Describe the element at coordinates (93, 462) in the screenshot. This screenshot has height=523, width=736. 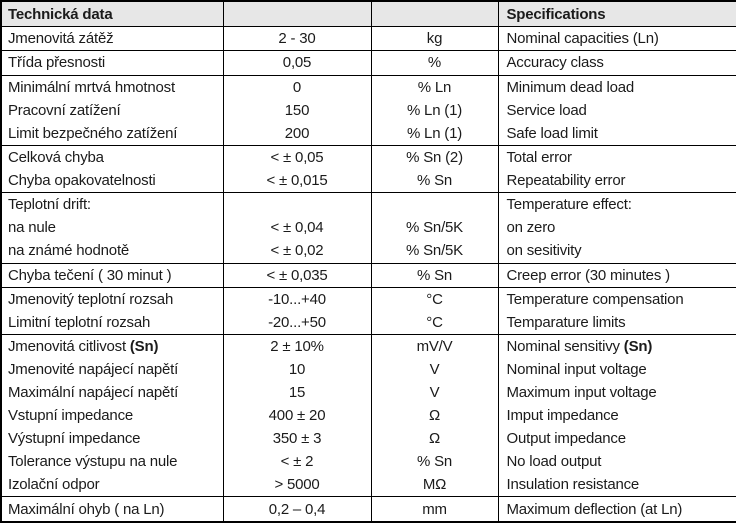
I see `spec-label-cz: Tolerance výstupu na nule` at that location.